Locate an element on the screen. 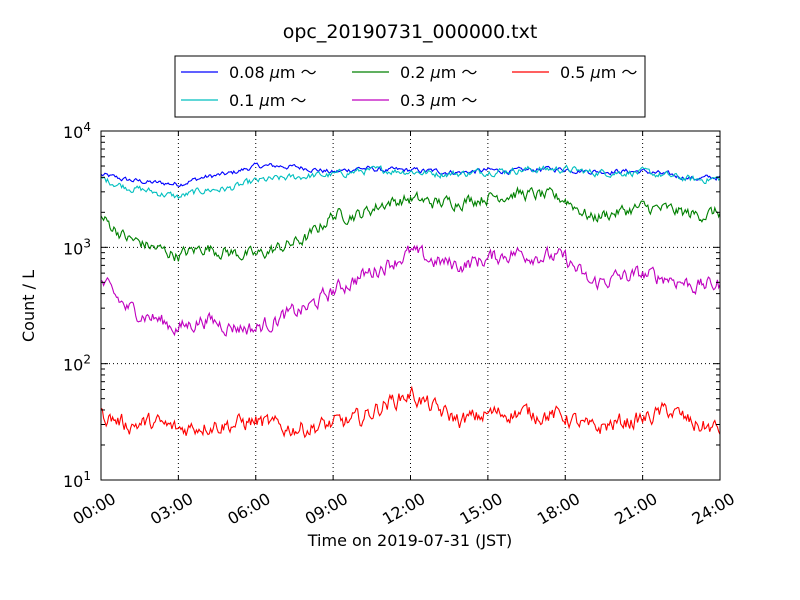 This screenshot has width=800, height=600. x-tick-label: 24:00 is located at coordinates (713, 509).